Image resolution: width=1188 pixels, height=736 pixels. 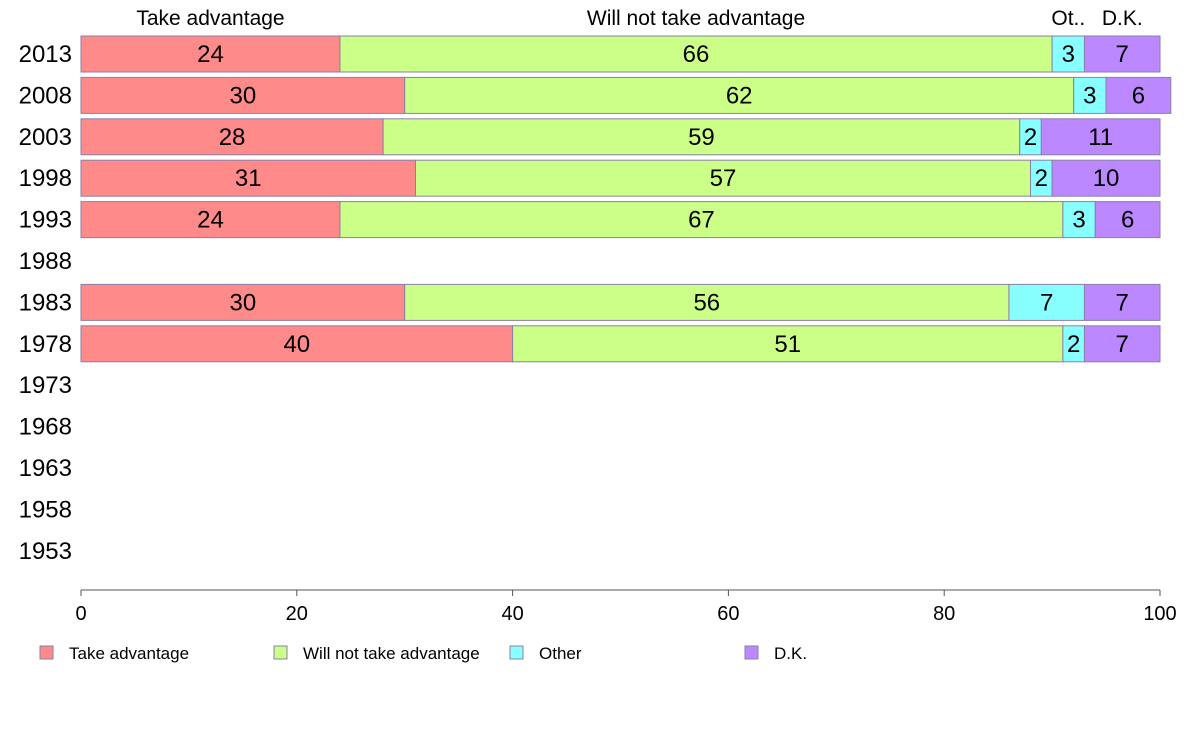 I want to click on data-label: 62, so click(x=739, y=95).